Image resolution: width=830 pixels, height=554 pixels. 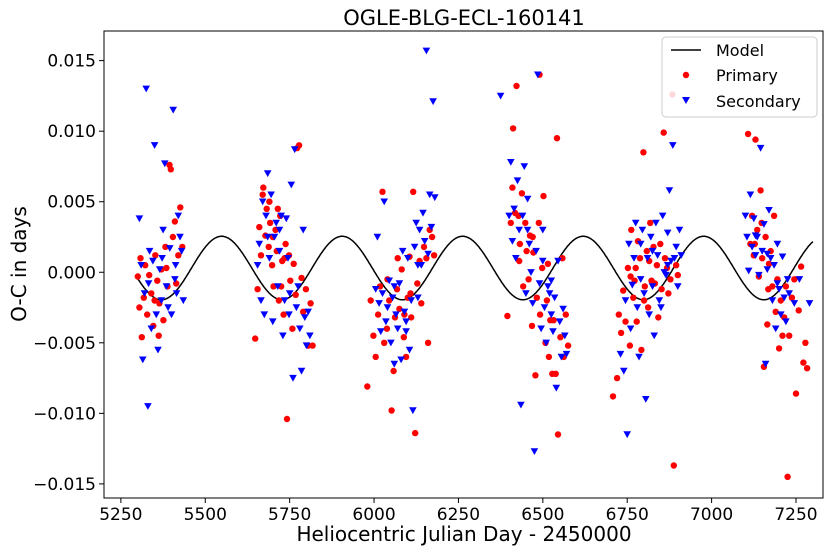 I want to click on y-tick-label: 0.010, so click(x=71, y=132).